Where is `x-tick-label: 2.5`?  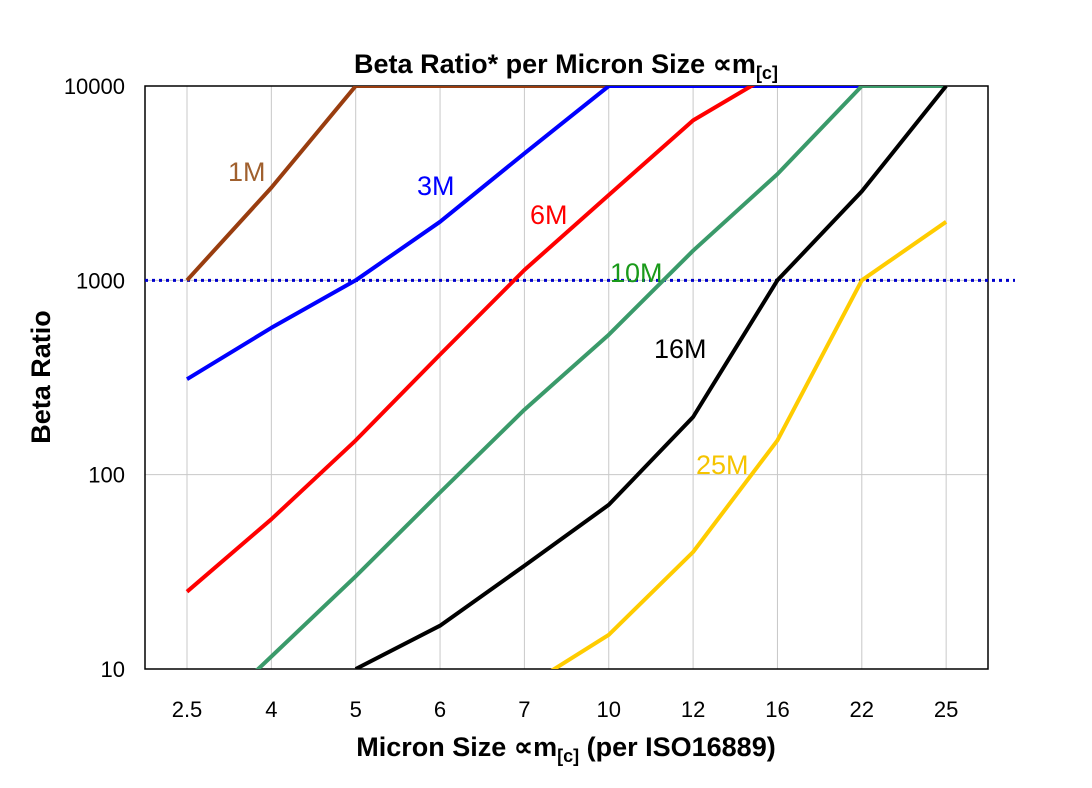 x-tick-label: 2.5 is located at coordinates (187, 709).